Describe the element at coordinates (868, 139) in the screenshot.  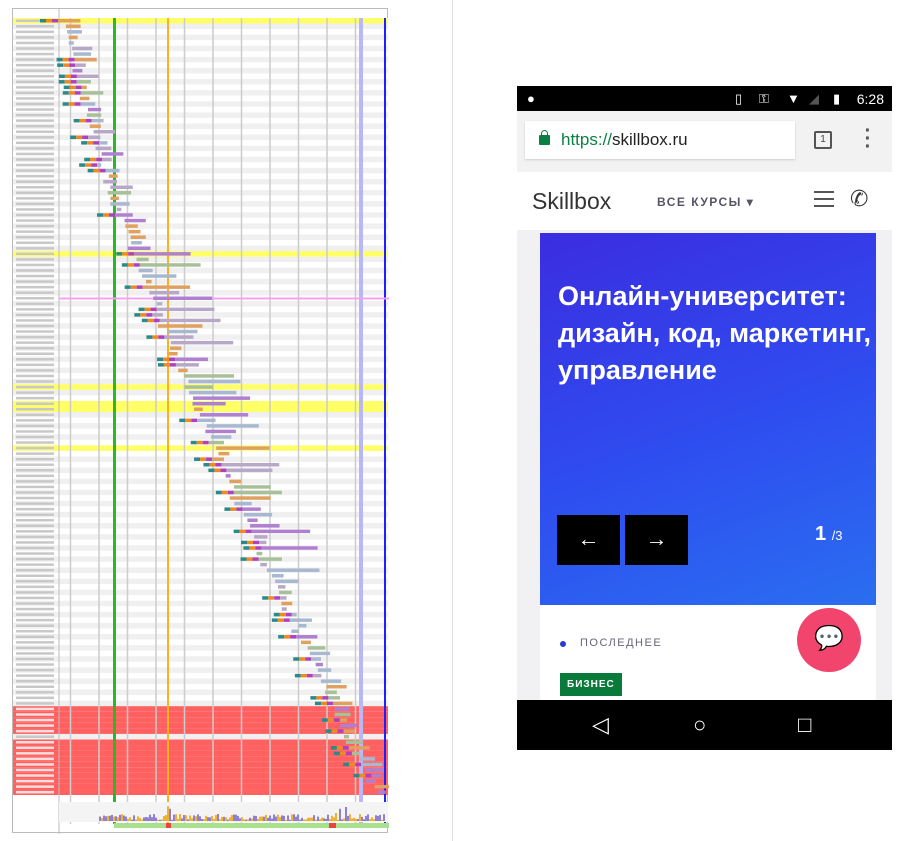
I see `overflow-menu-icon: · · ·` at that location.